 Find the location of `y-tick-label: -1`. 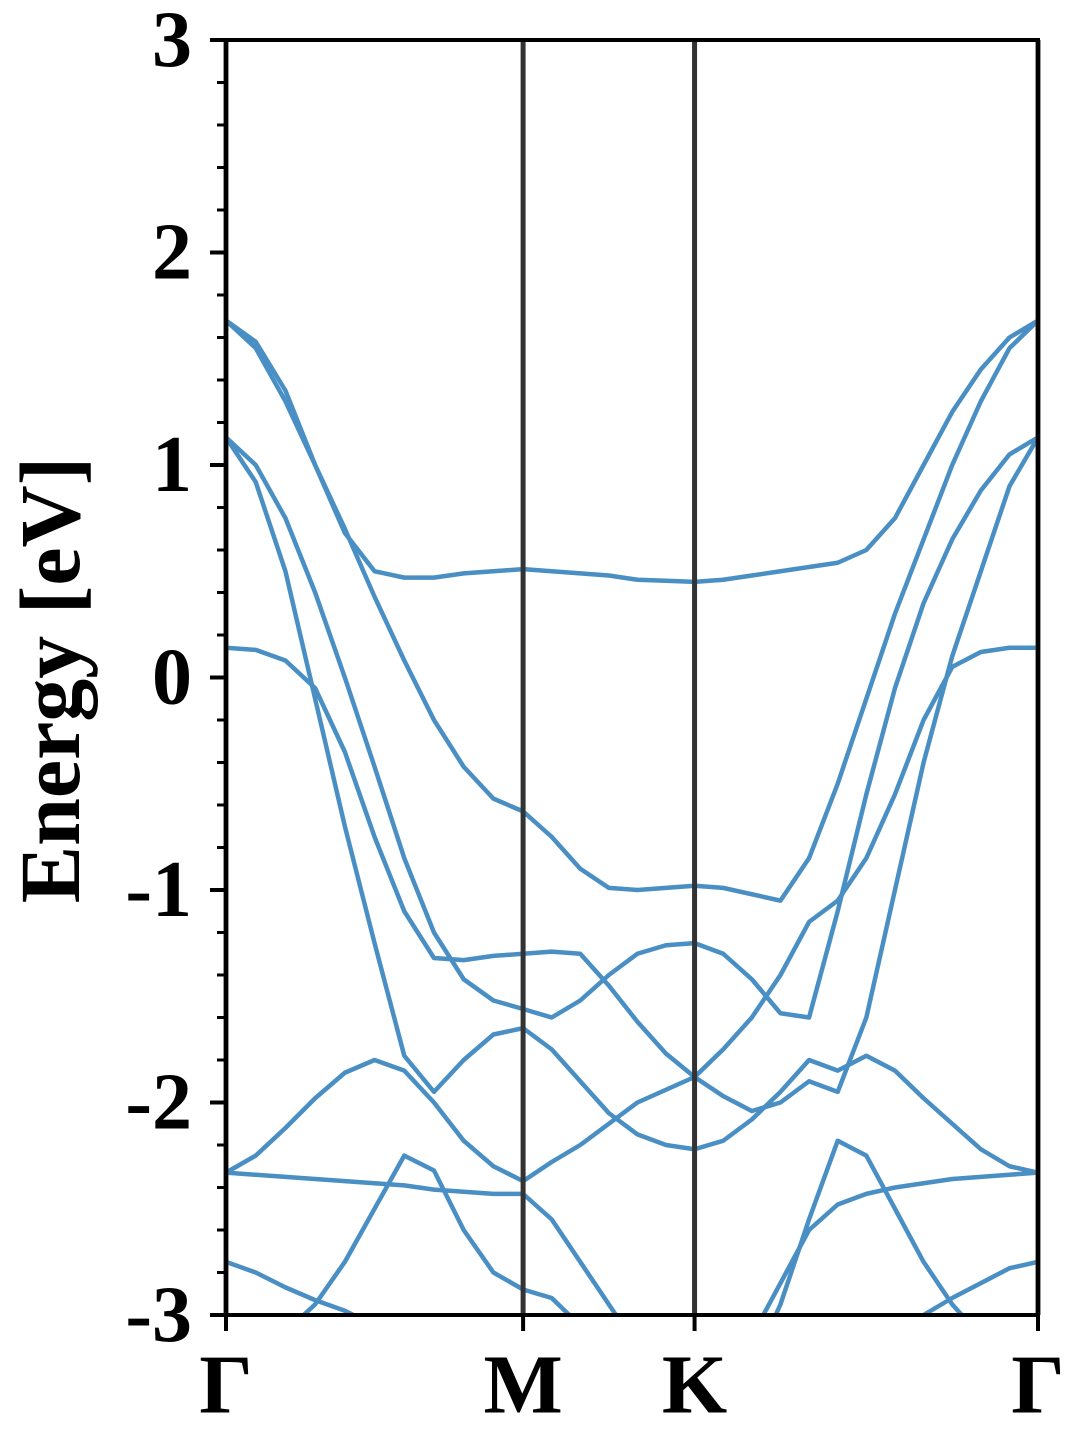

y-tick-label: -1 is located at coordinates (158, 890).